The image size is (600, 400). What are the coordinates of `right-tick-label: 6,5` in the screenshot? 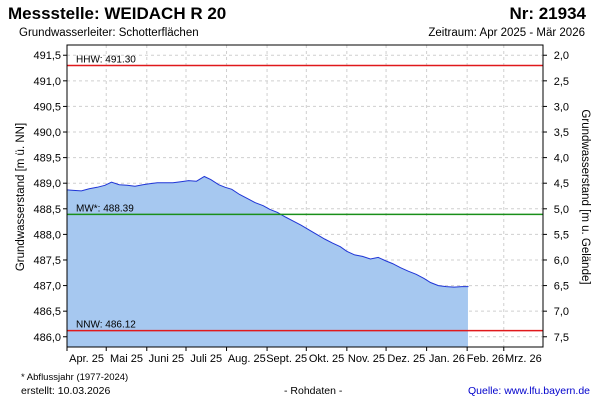 It's located at (561, 287).